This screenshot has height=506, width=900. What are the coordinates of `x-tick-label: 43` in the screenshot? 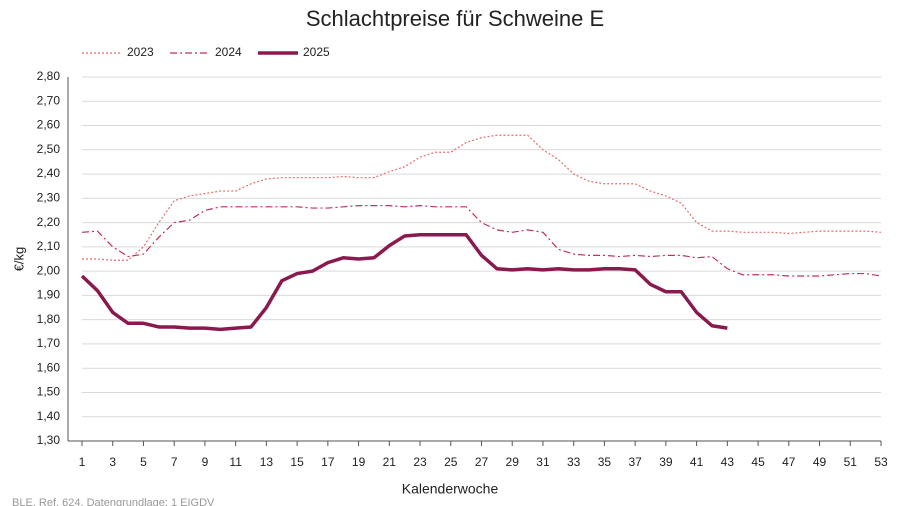 It's located at (728, 462).